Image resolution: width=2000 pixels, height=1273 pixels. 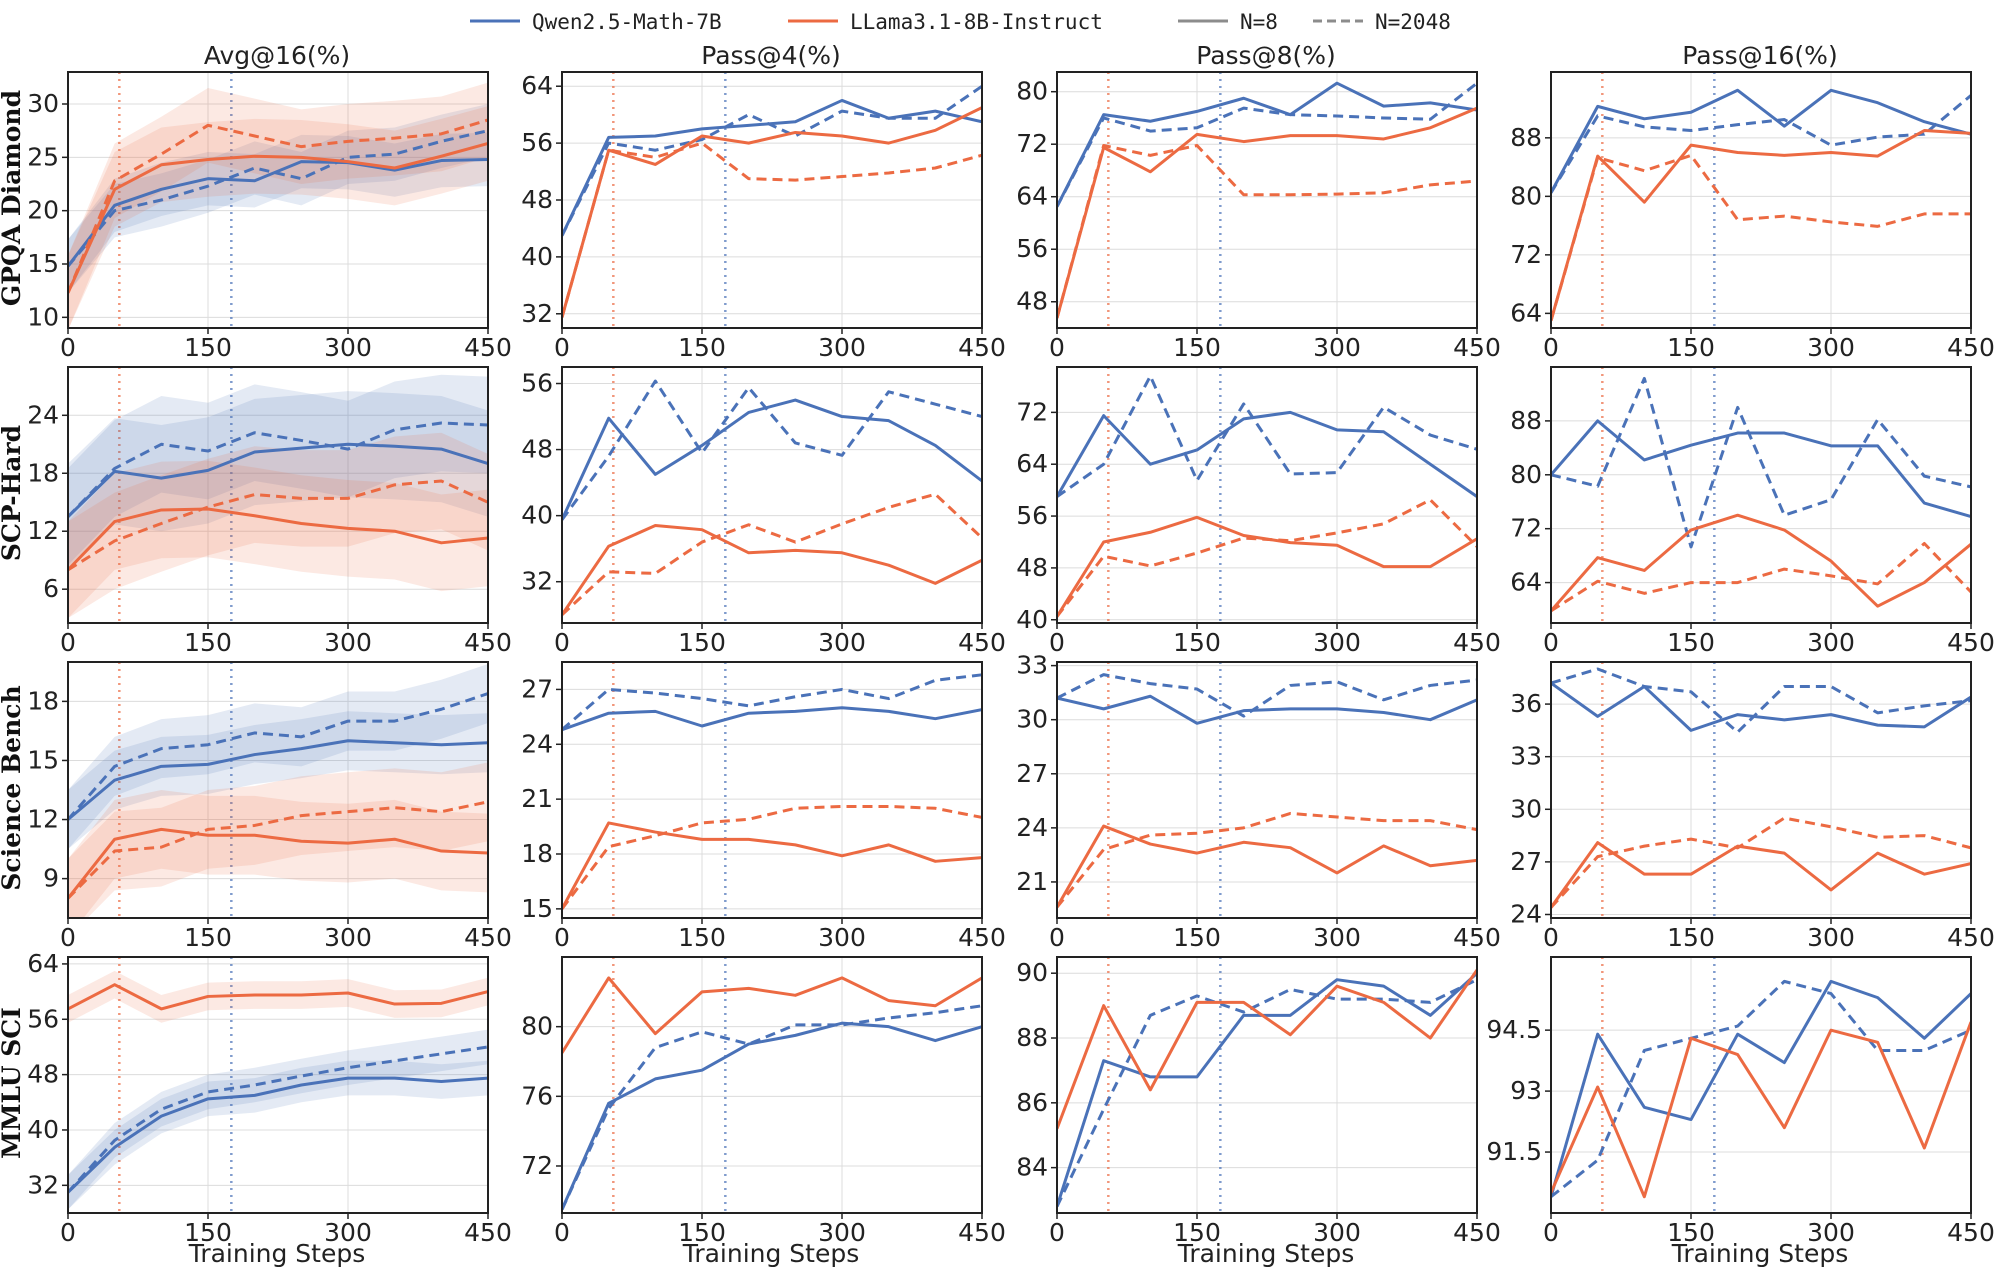 What do you see at coordinates (1259, 22) in the screenshot?
I see `legend-label-n8: N=8` at bounding box center [1259, 22].